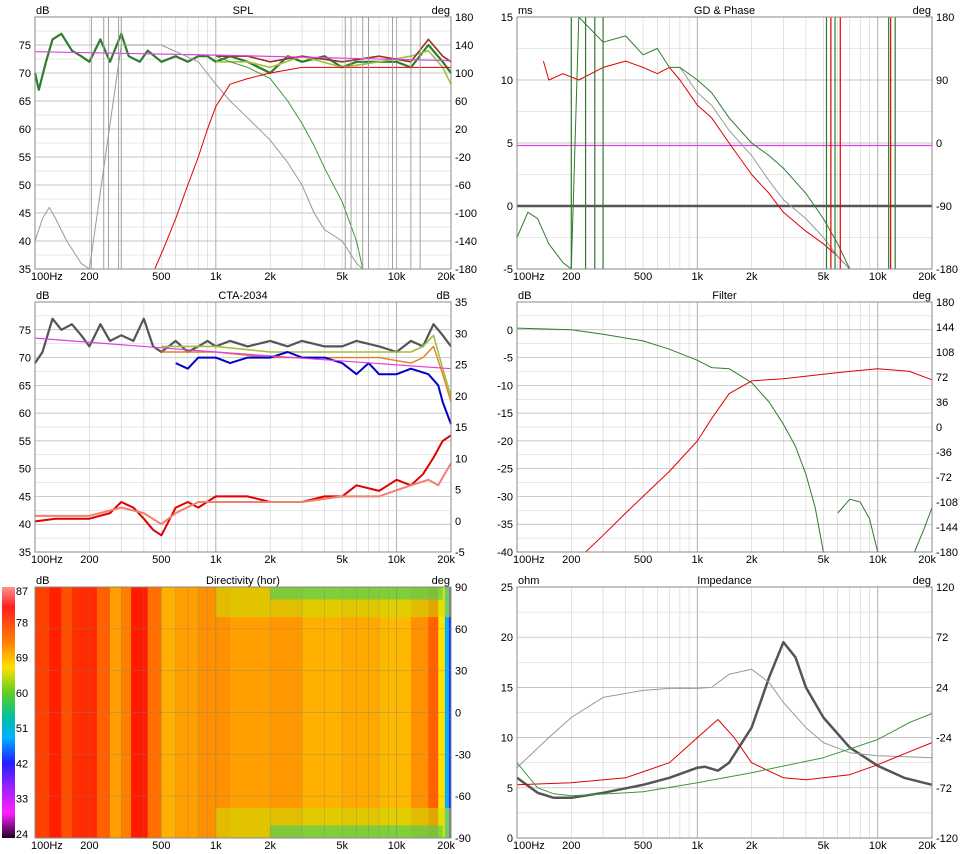  I want to click on colorbar, so click(8, 712).